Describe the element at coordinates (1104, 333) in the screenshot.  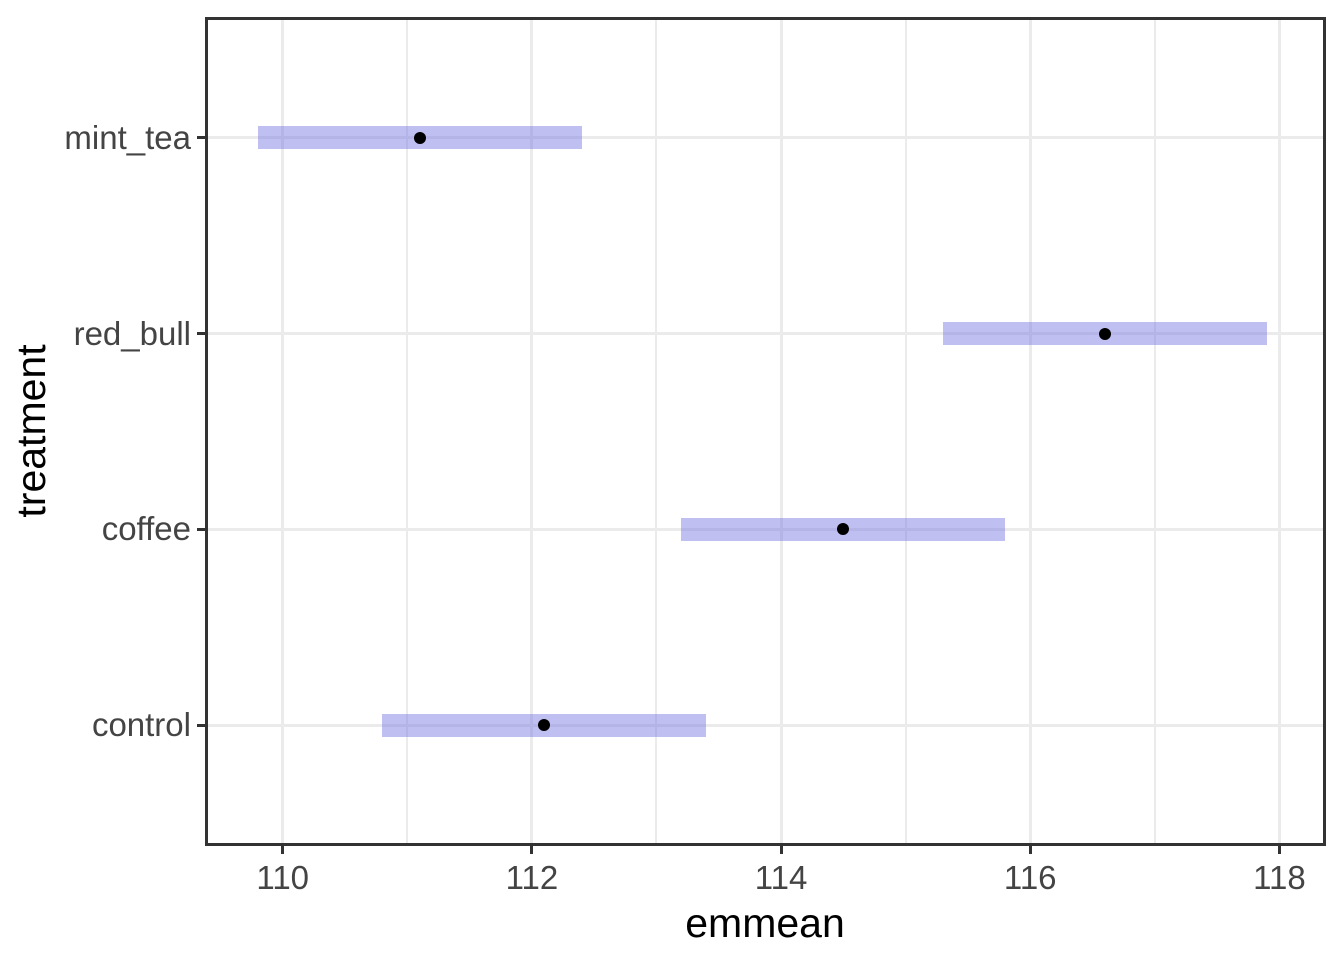
I see `point-estimate-red_bull` at that location.